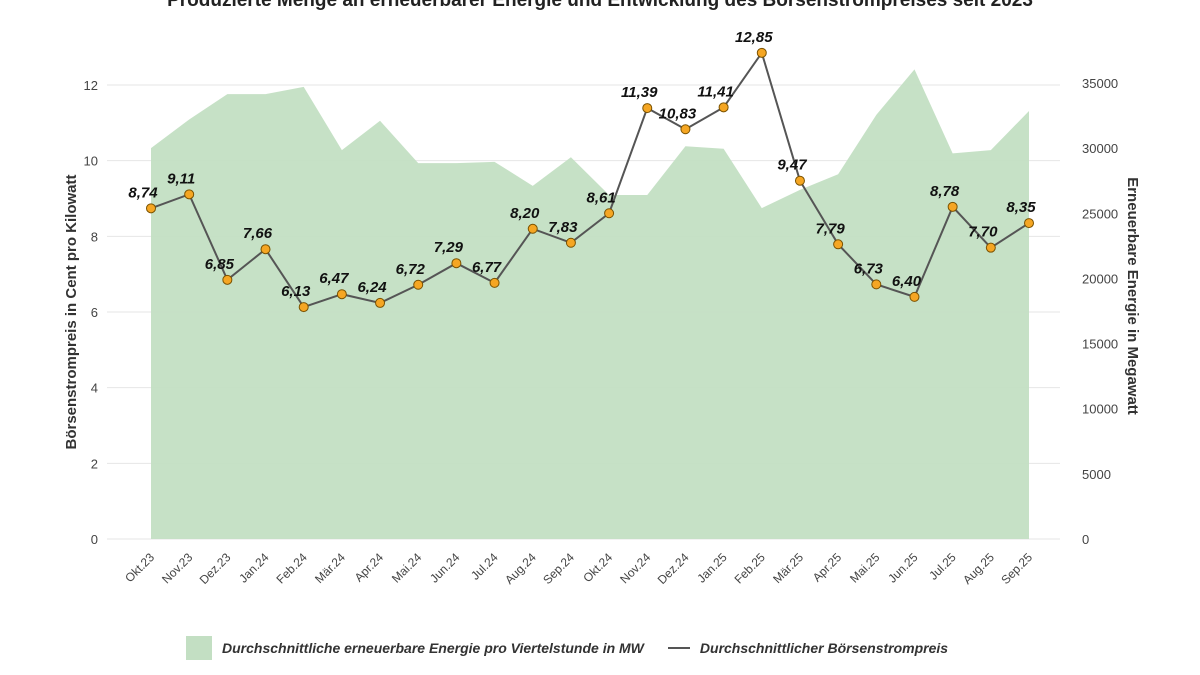 The height and width of the screenshot is (675, 1200). Describe the element at coordinates (978, 568) in the screenshot. I see `x-tick-label: Aug.25` at that location.